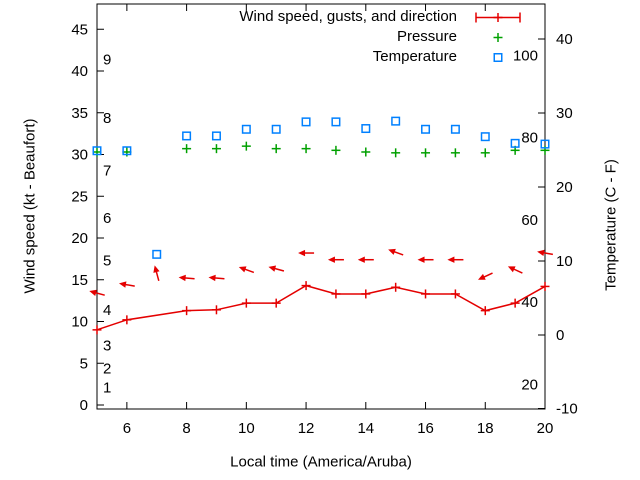 Image resolution: width=640 pixels, height=480 pixels. What do you see at coordinates (529, 138) in the screenshot?
I see `svg-text: 80` at bounding box center [529, 138].